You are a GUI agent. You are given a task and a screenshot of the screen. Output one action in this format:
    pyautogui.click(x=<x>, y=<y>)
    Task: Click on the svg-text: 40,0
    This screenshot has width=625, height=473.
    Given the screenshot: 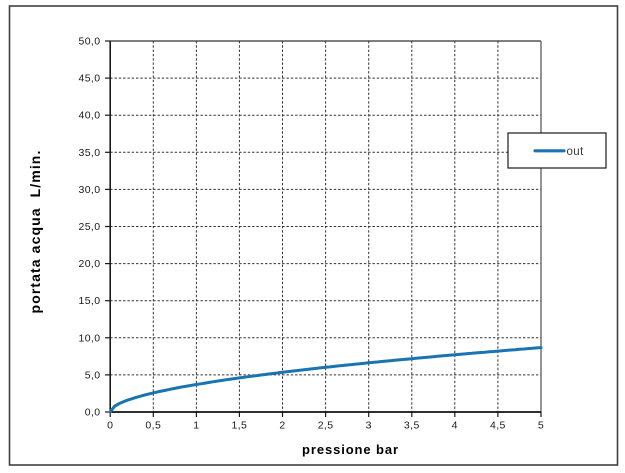 What is the action you would take?
    pyautogui.click(x=89, y=116)
    